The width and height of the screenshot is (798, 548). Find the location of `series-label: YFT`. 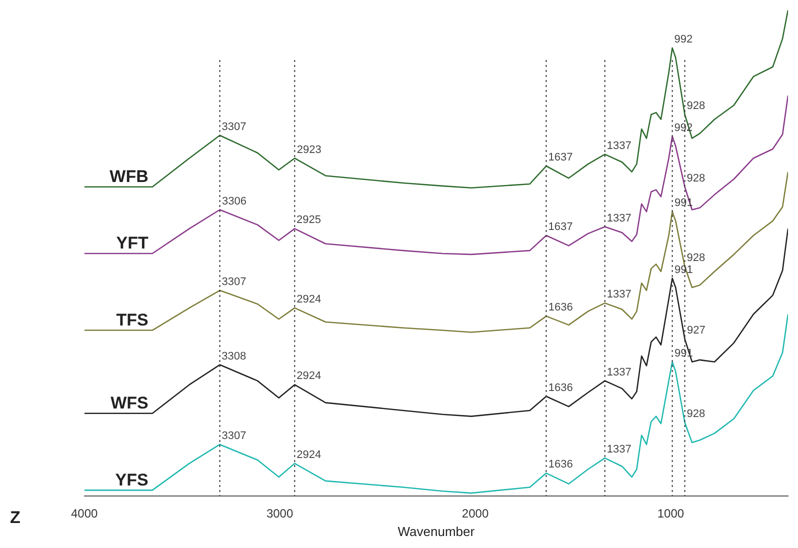

series-label: YFT is located at coordinates (132, 243).